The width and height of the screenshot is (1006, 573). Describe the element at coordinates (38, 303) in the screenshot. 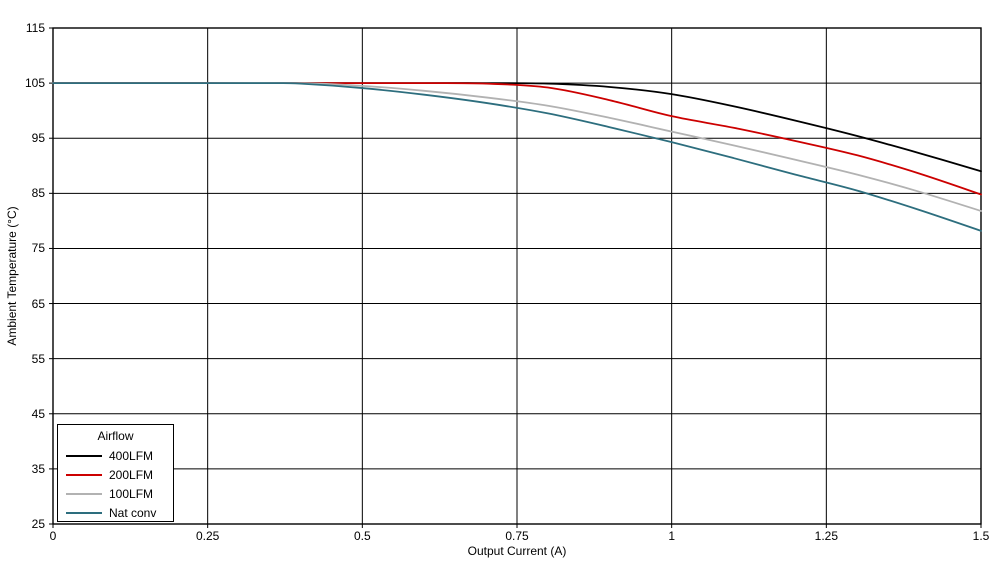

I see `y-tick-label: 65` at that location.